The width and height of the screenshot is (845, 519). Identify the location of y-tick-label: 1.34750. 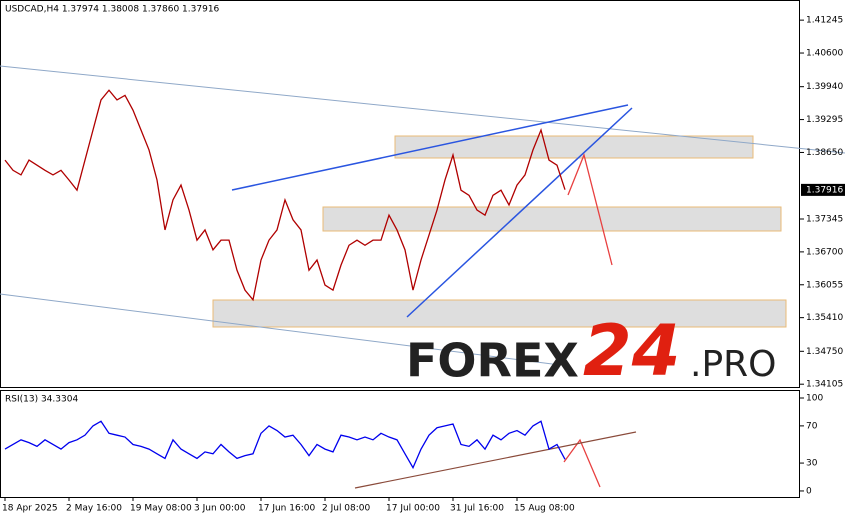
(824, 352).